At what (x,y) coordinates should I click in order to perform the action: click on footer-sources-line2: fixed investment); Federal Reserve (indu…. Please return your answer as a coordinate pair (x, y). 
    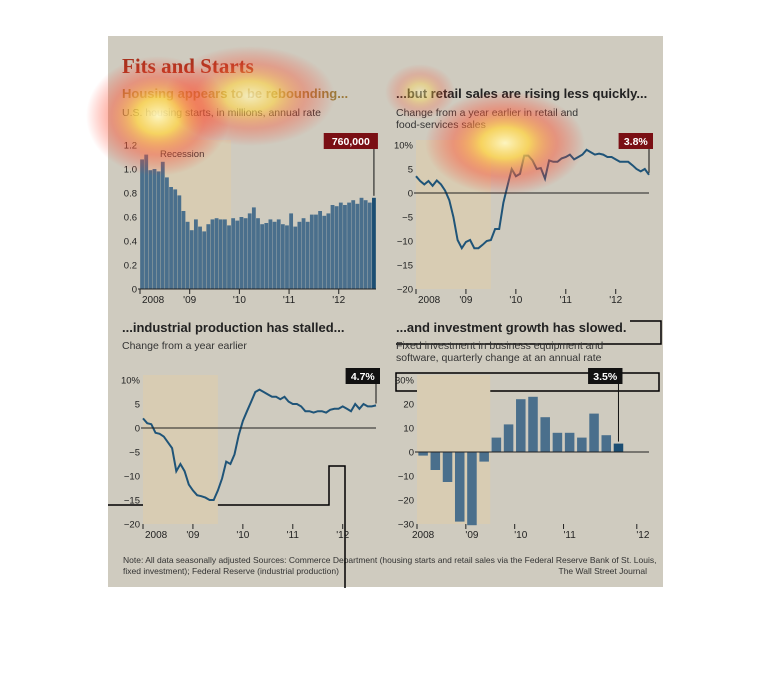
    Looking at the image, I should click on (231, 571).